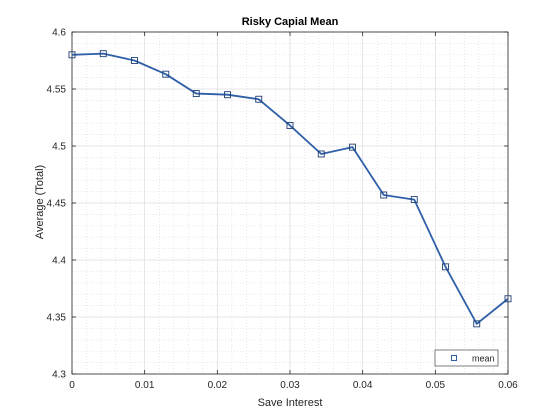 The width and height of the screenshot is (560, 420). What do you see at coordinates (72, 385) in the screenshot?
I see `x-tick-label: 0` at bounding box center [72, 385].